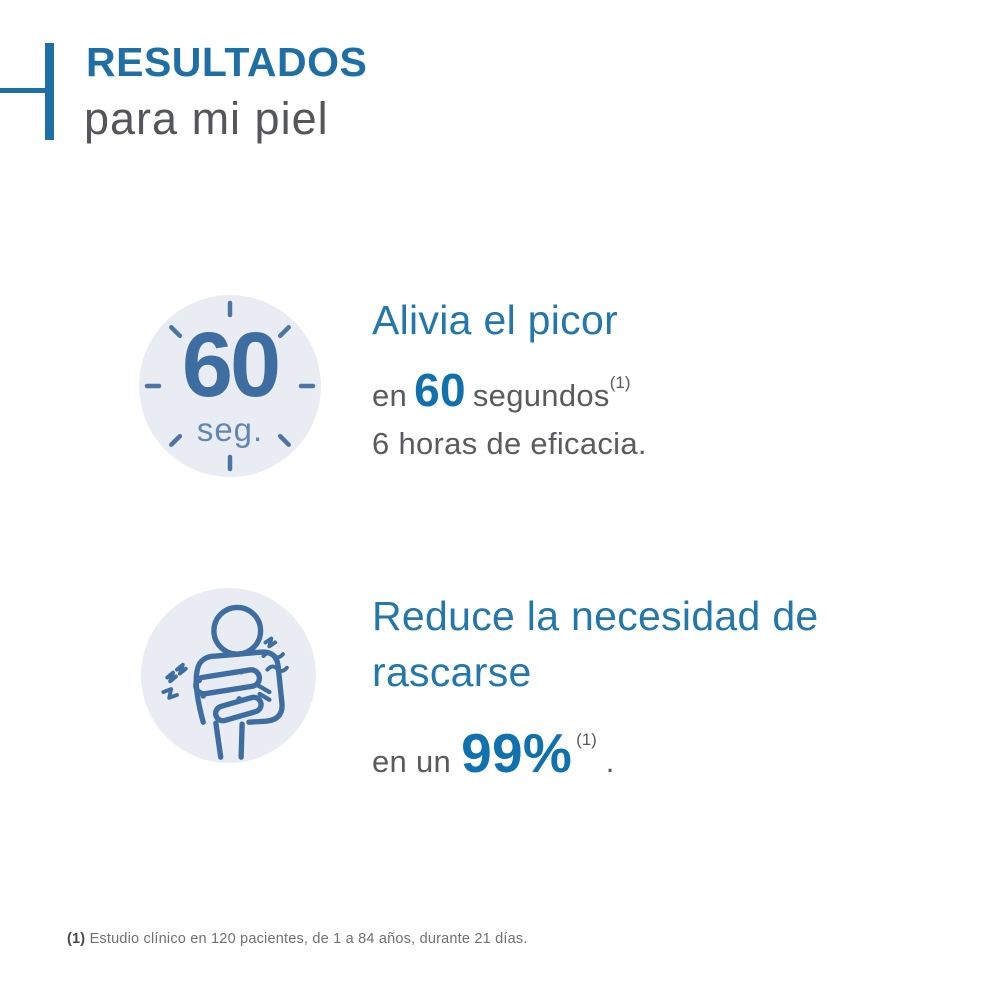 The width and height of the screenshot is (1000, 1000). I want to click on clock-tick-marks-icon, so click(230, 386).